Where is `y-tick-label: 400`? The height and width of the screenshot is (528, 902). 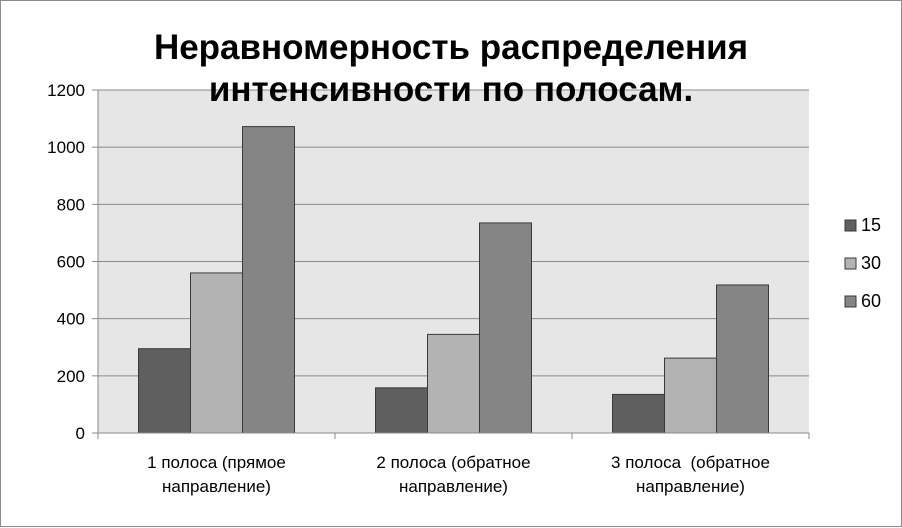 y-tick-label: 400 is located at coordinates (71, 319).